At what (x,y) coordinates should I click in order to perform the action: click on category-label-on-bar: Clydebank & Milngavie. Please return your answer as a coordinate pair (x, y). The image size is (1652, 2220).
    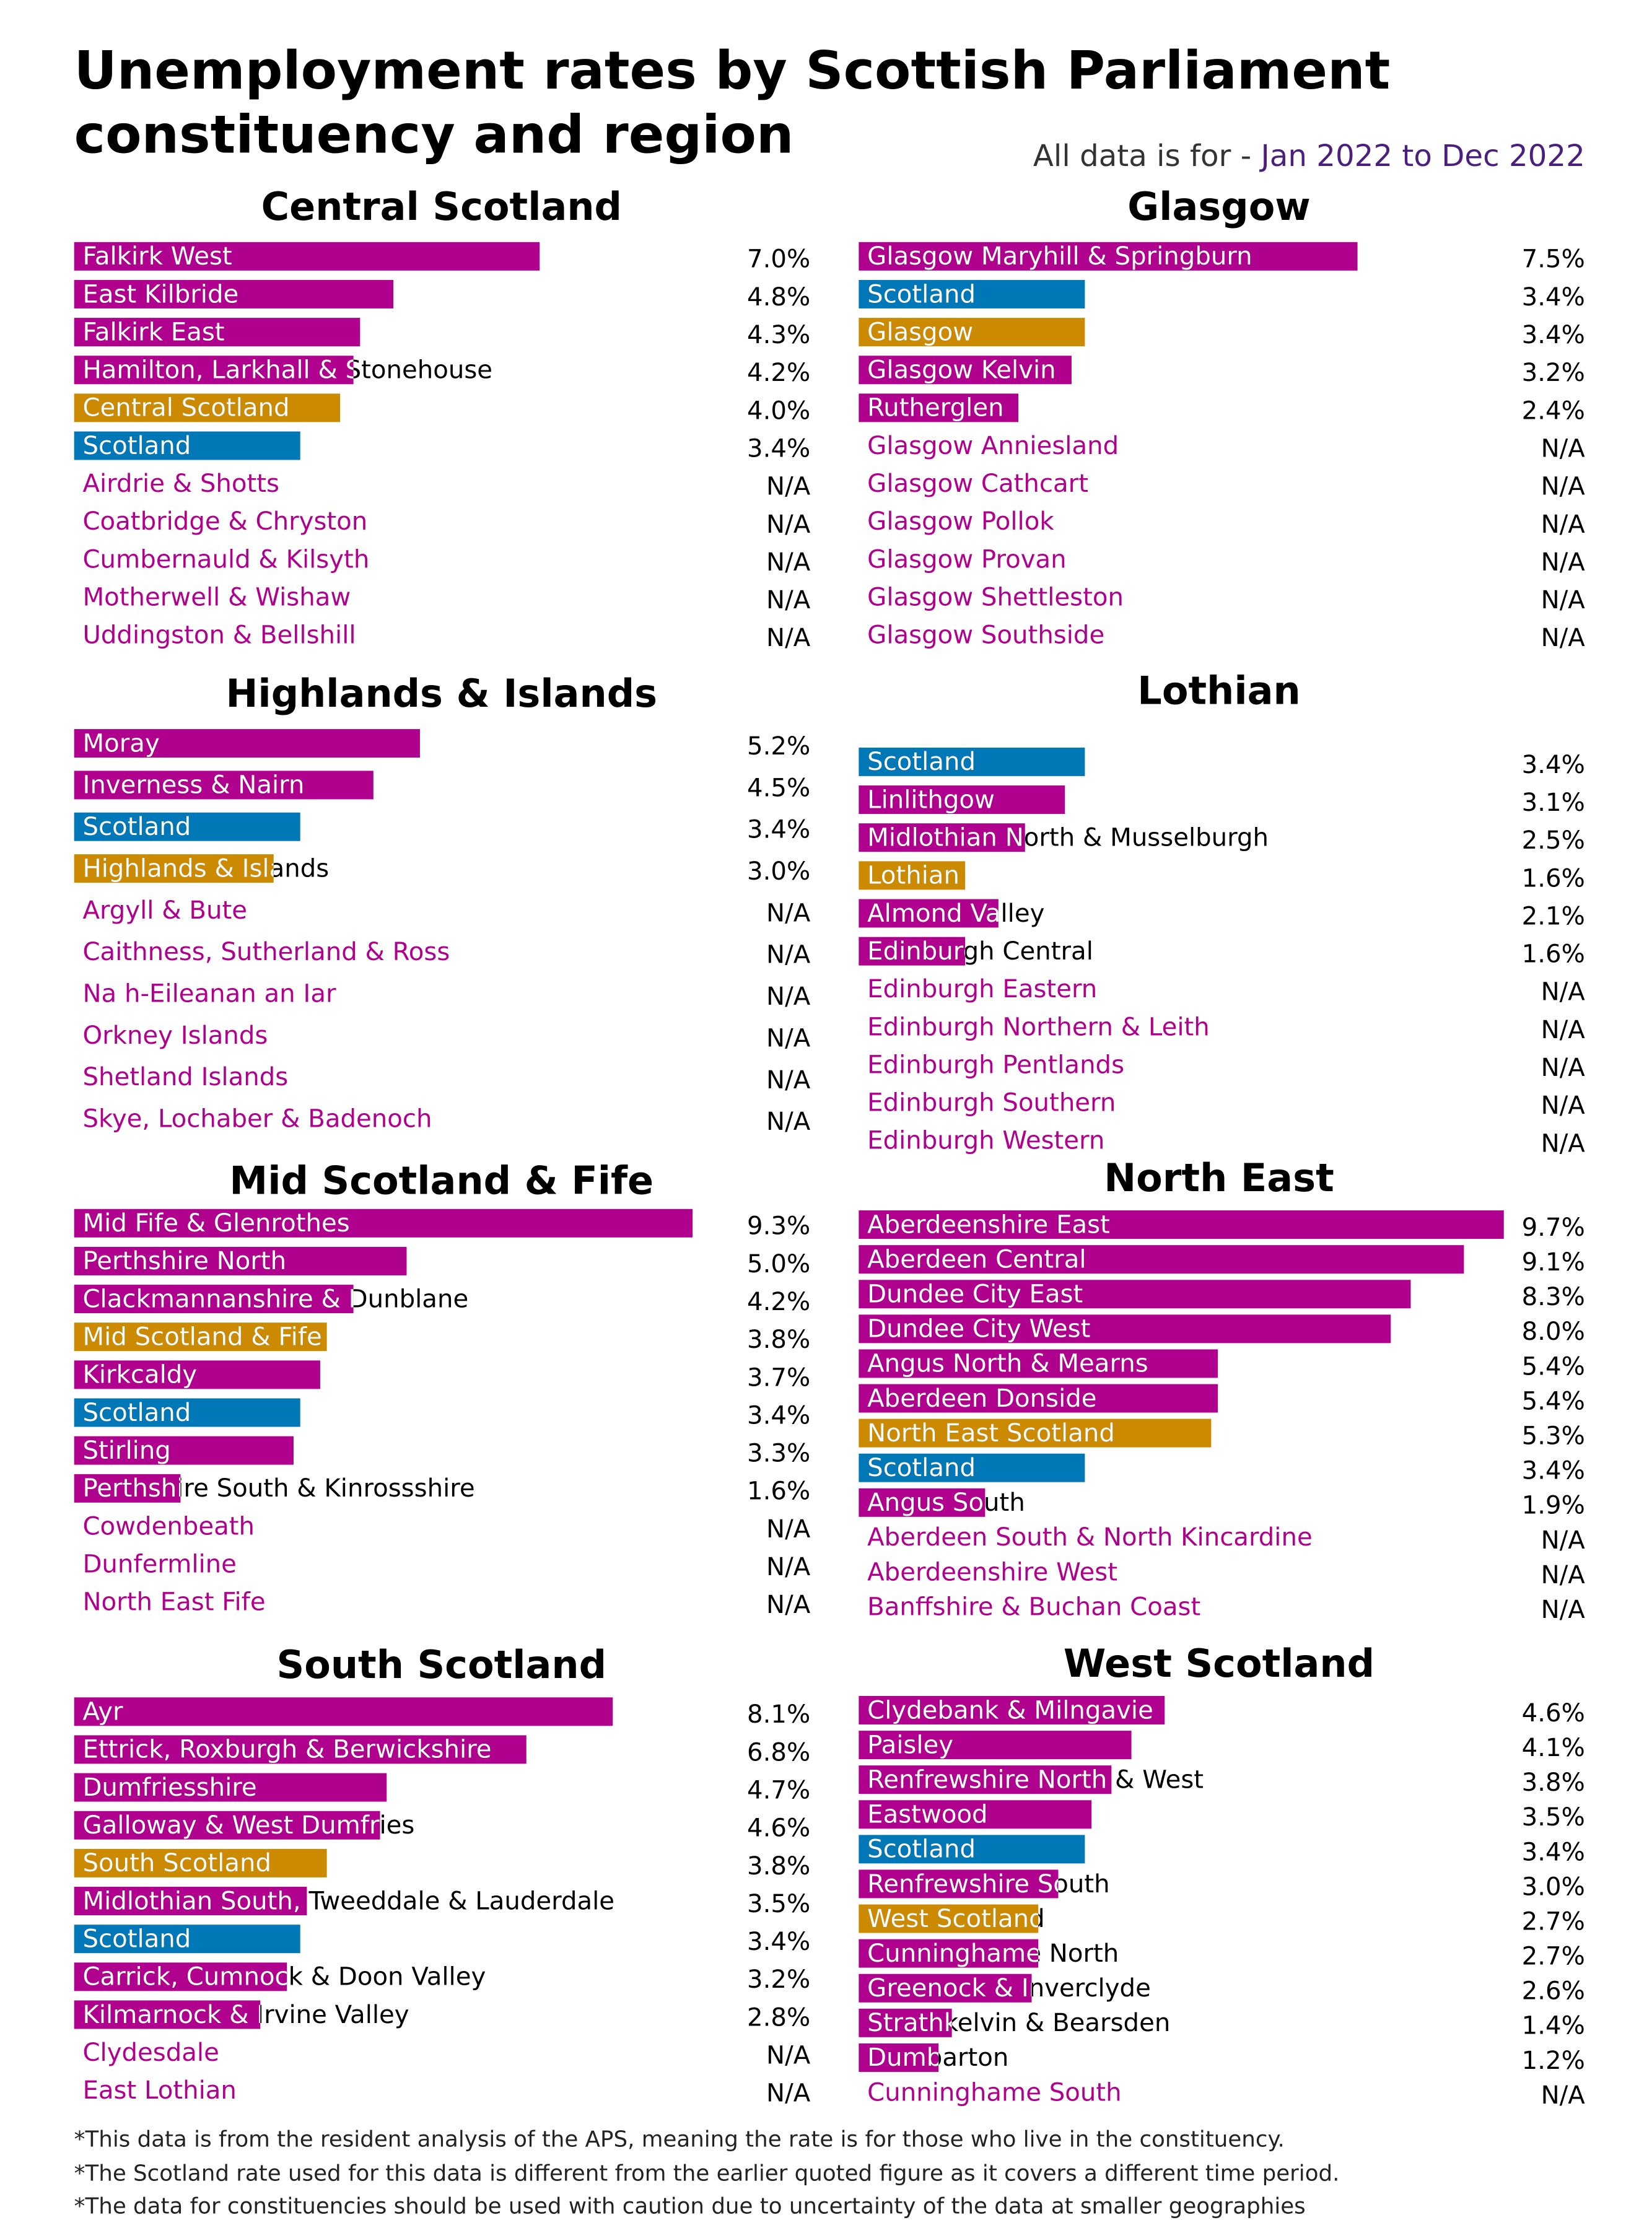
    Looking at the image, I should click on (1010, 1710).